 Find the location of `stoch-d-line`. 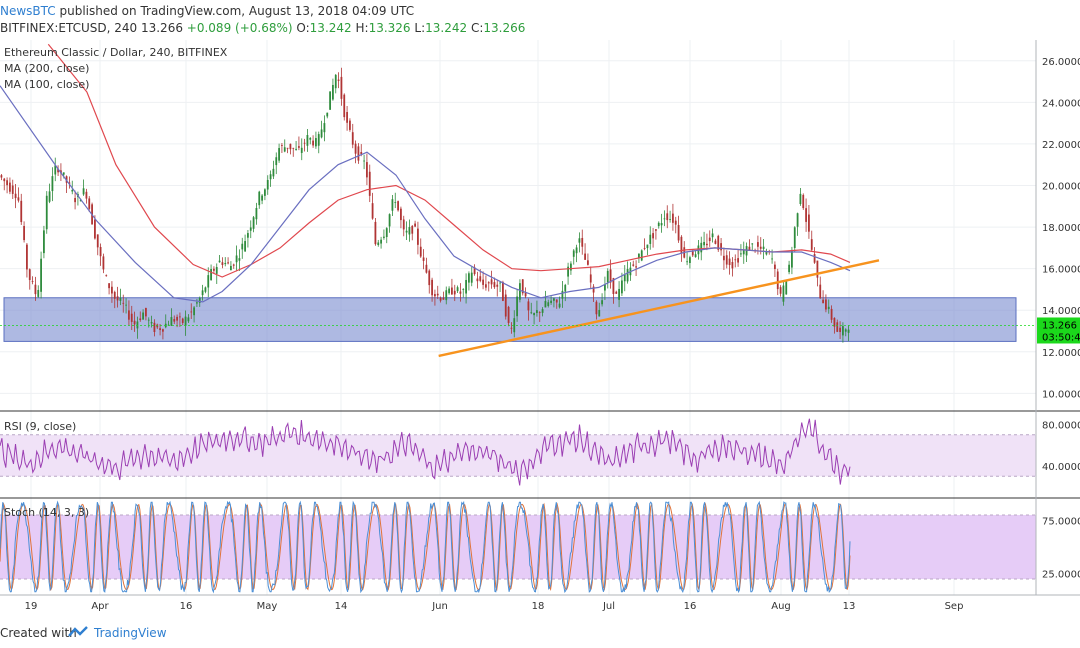

stoch-d-line is located at coordinates (425, 547).